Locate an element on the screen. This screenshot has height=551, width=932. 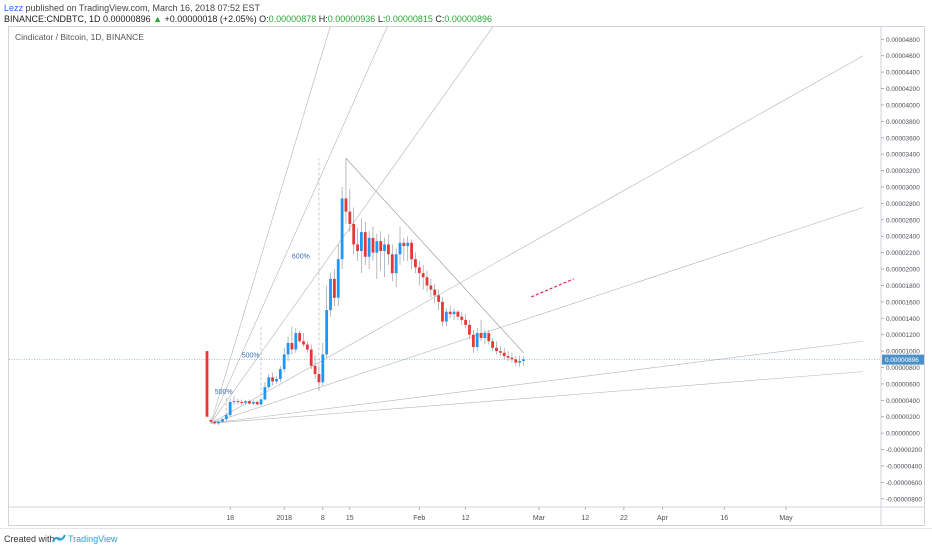
price-tick-label: 0.00000800 is located at coordinates (903, 368).